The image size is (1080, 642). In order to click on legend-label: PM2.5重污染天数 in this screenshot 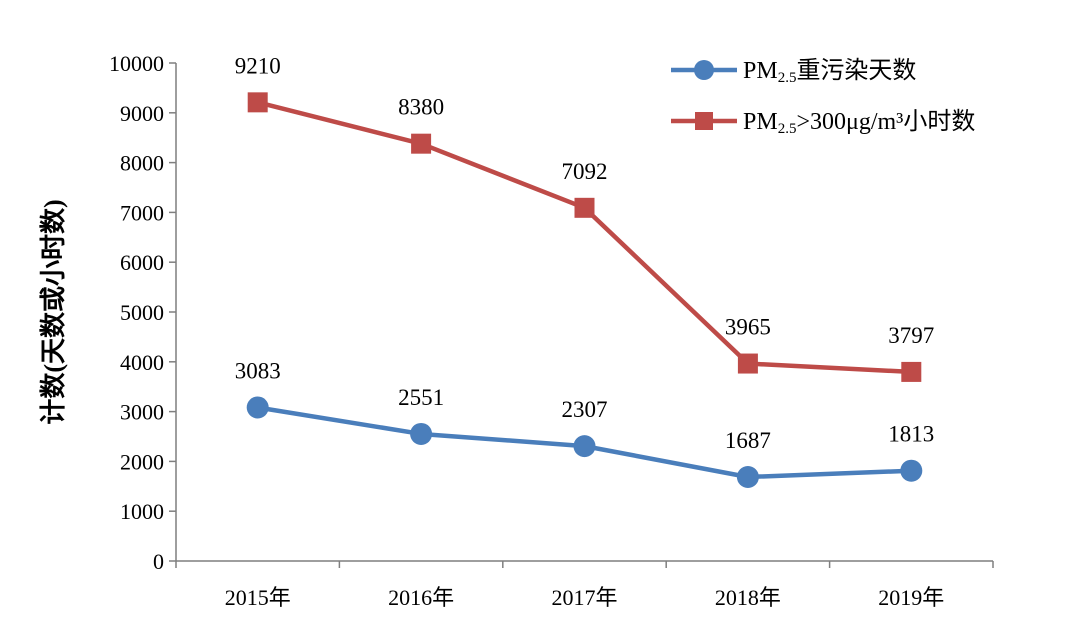, I will do `click(829, 71)`.